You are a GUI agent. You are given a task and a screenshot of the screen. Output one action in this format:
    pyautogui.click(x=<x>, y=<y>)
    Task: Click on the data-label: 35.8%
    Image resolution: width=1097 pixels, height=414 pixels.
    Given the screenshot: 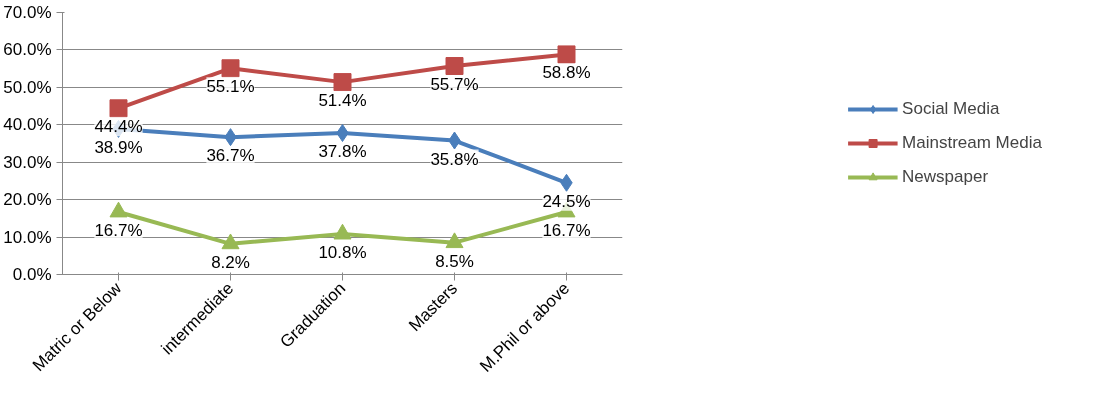 What is the action you would take?
    pyautogui.click(x=454, y=159)
    